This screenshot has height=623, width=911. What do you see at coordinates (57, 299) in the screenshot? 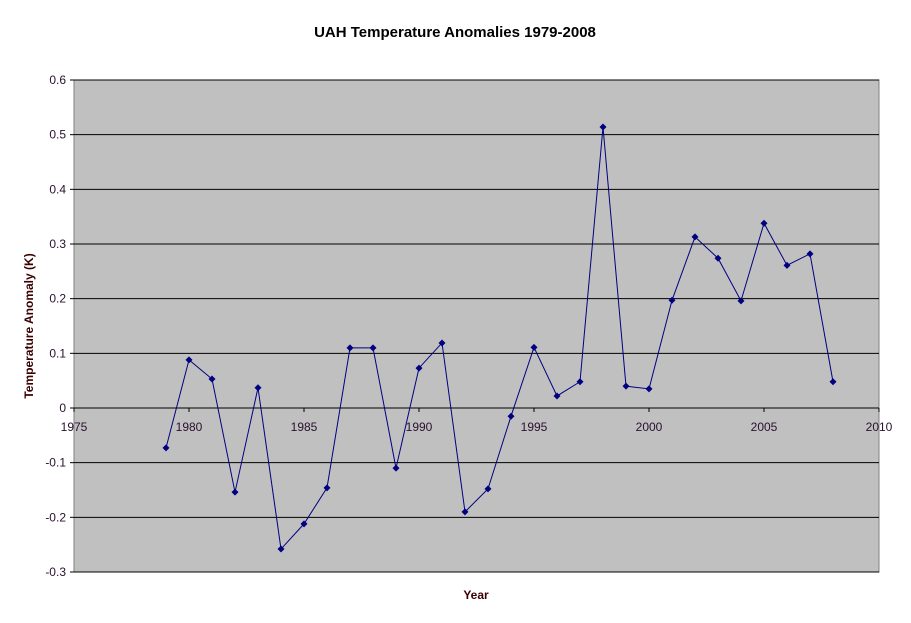
I see `y-tick-label: 0.2` at bounding box center [57, 299].